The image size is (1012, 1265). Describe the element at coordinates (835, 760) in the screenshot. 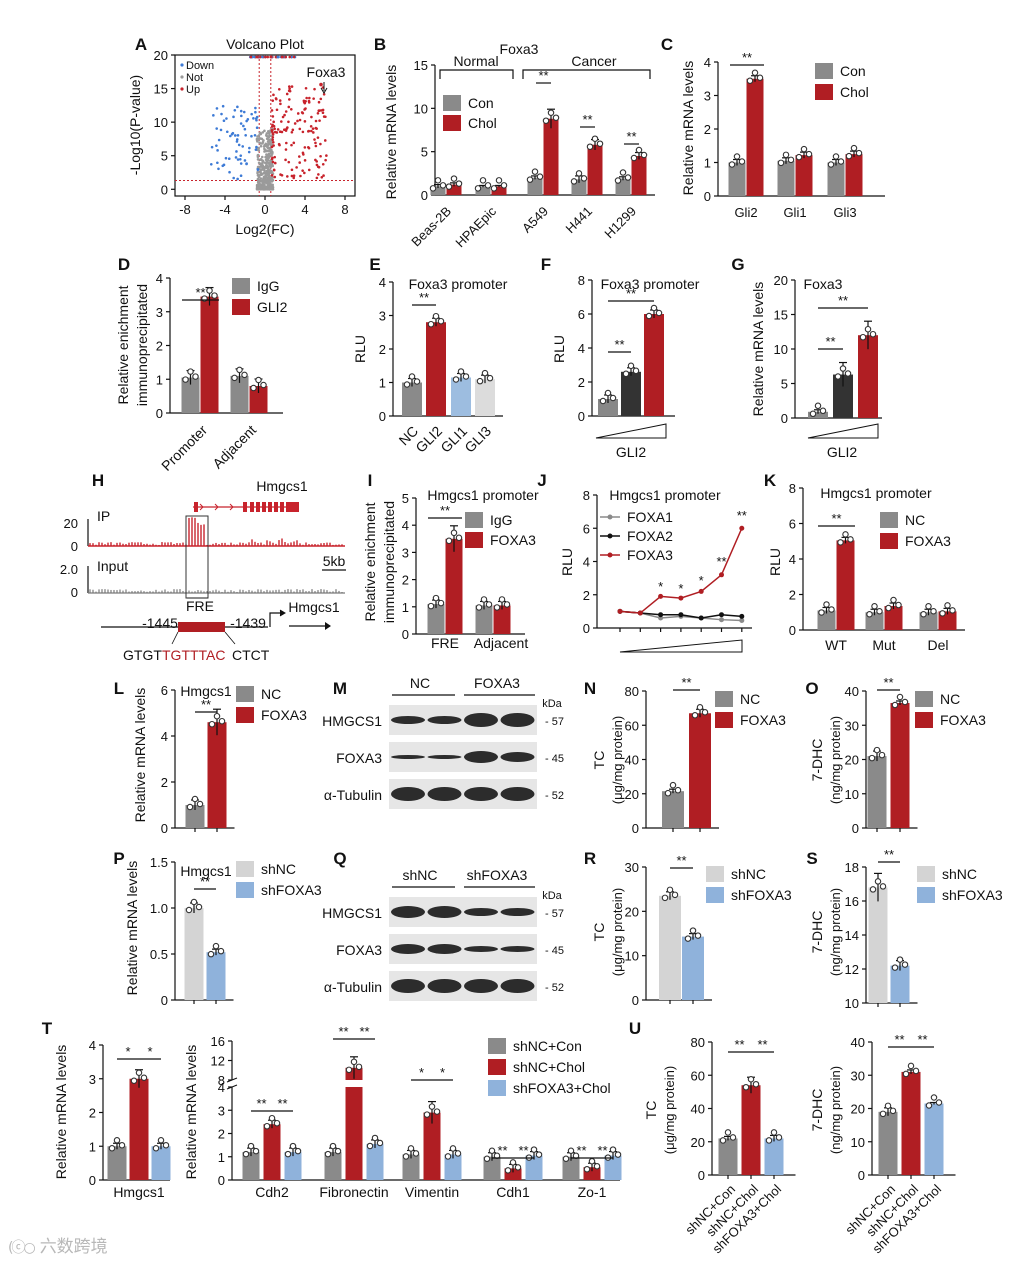

I see `y-axis-sublabel-O: (ng/mg protein)` at that location.